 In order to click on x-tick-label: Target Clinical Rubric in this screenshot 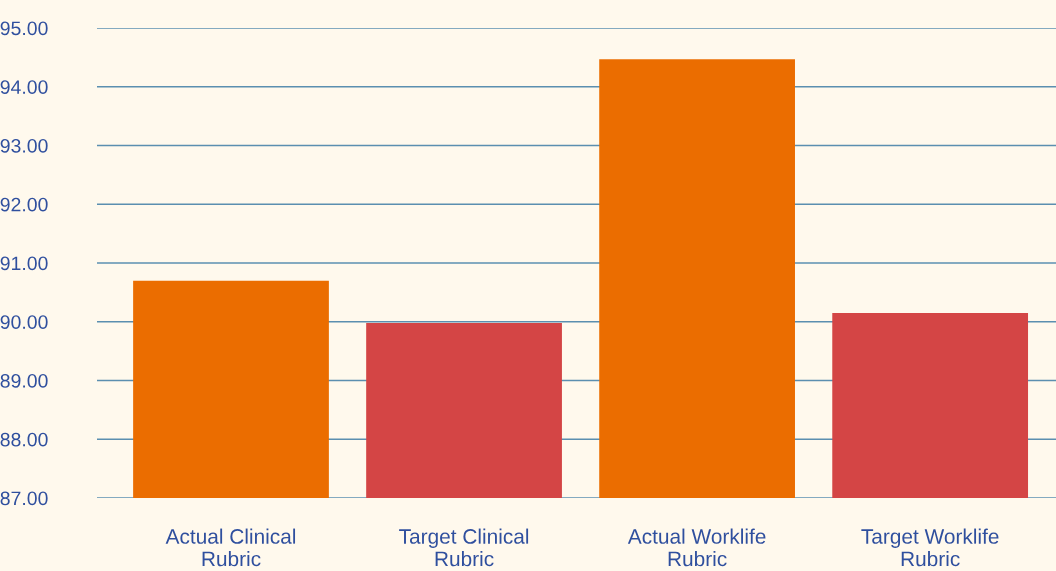, I will do `click(464, 547)`.